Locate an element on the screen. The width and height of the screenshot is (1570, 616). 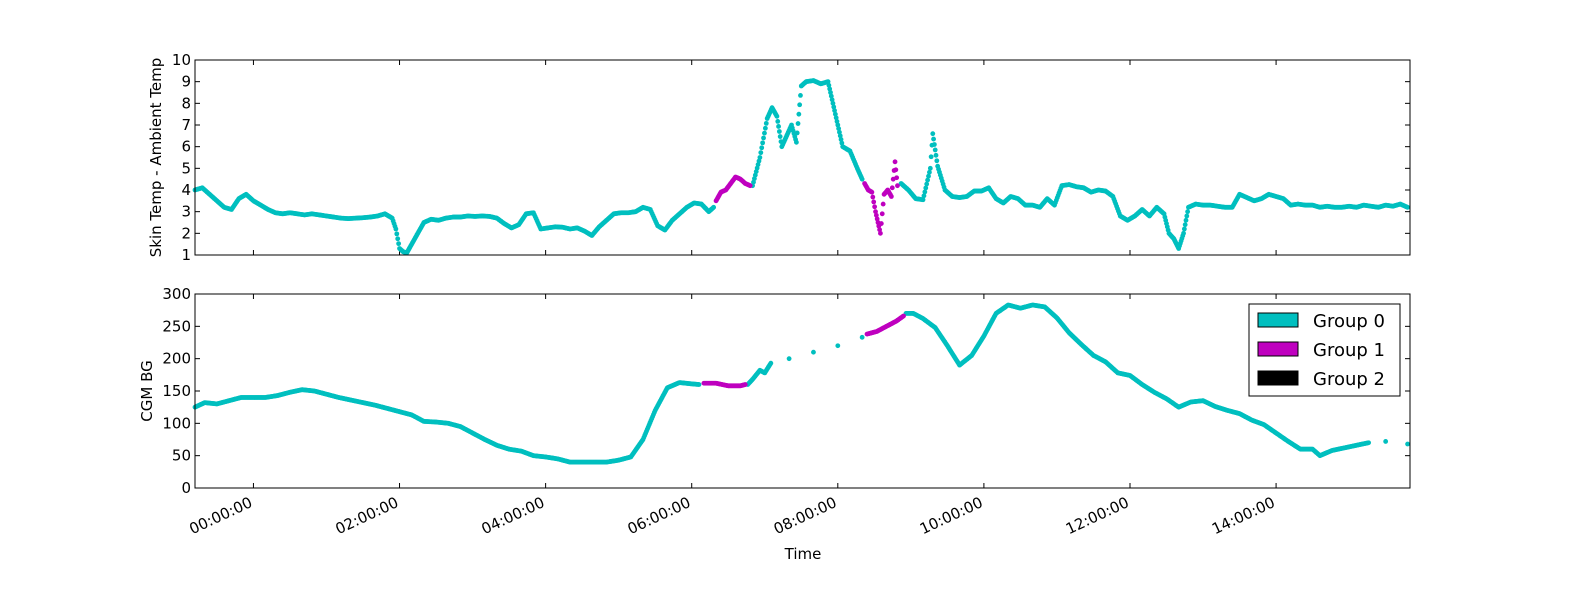
x-tick-label: 12:00:00 is located at coordinates (1097, 515).